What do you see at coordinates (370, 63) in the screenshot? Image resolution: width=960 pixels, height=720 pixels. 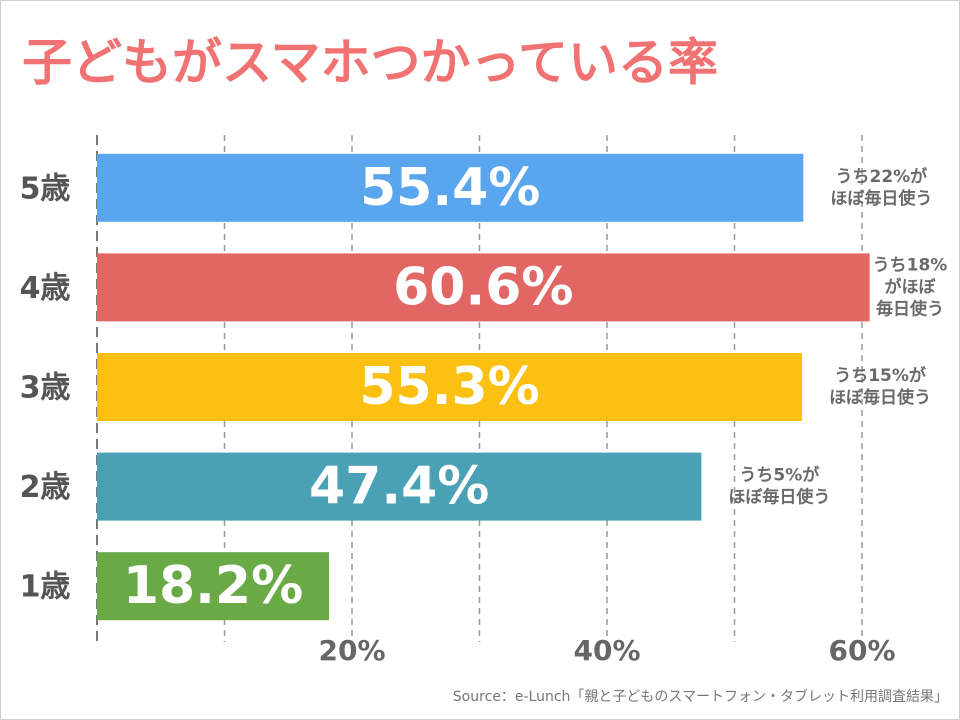 I see `chart-title: 子どもがスマホつかっている率` at bounding box center [370, 63].